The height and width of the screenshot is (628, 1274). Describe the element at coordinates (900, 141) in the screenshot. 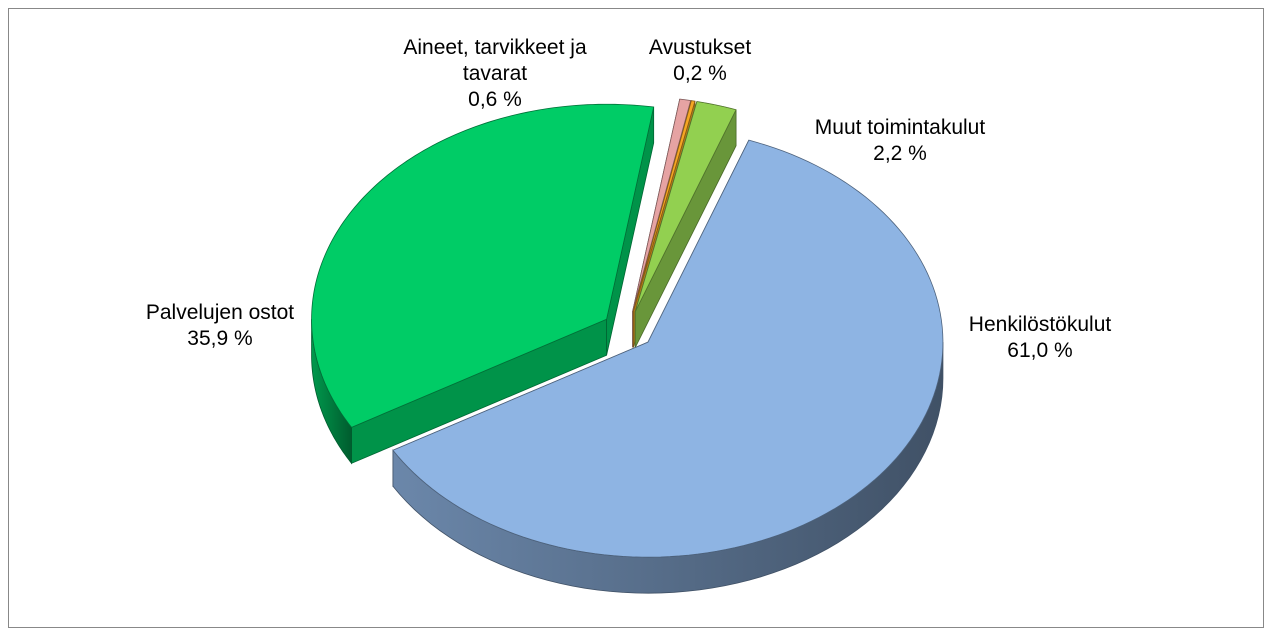

I see `data-label: Muut toimintakulut 2,2 %` at that location.